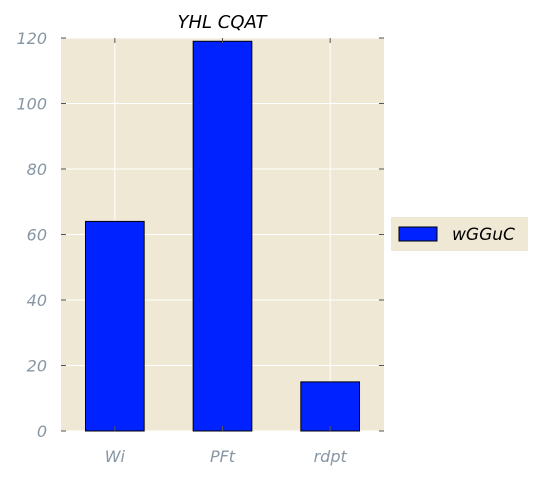 The image size is (560, 480). I want to click on bar-rdpt, so click(330, 406).